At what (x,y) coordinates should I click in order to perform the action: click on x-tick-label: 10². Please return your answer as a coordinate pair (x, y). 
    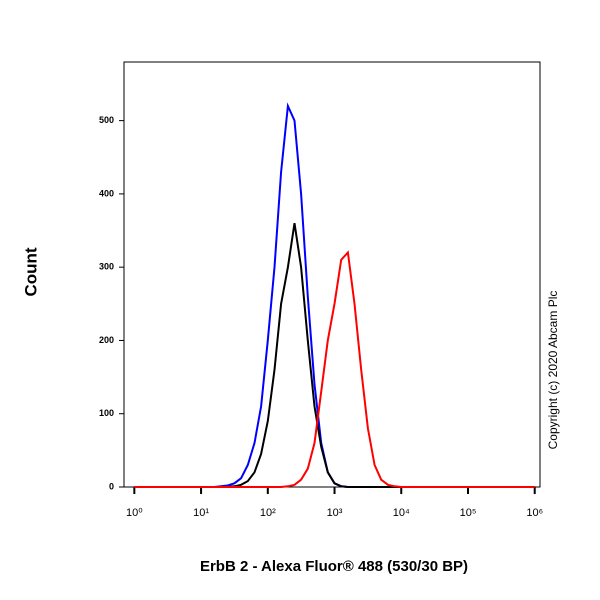
    Looking at the image, I should click on (268, 513).